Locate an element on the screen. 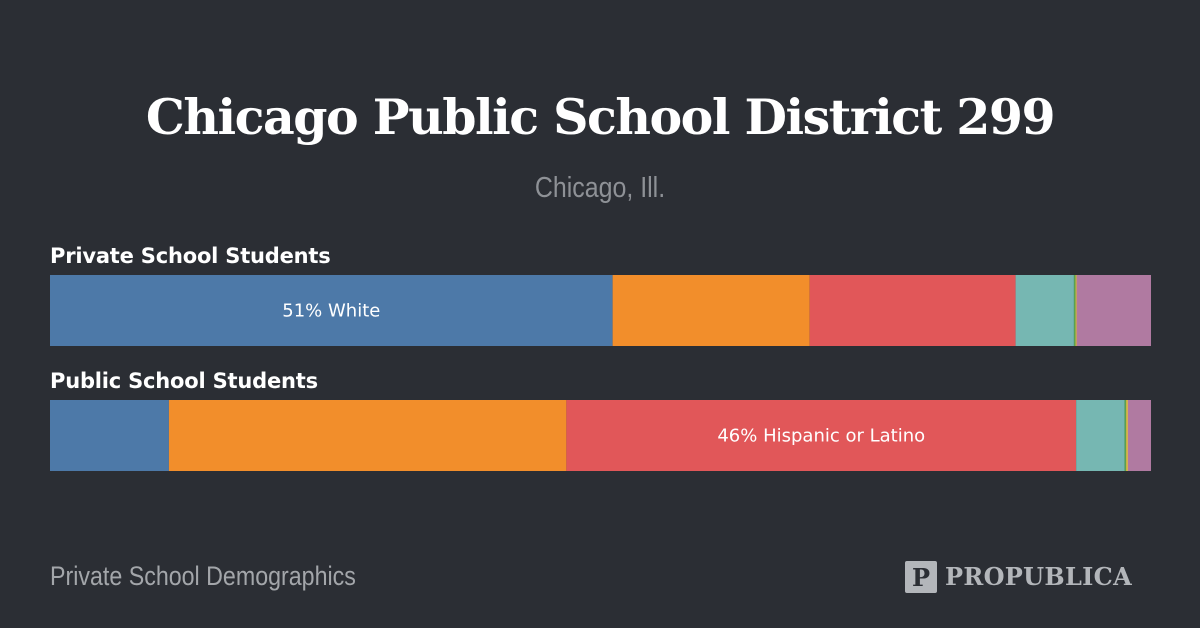 The width and height of the screenshot is (1200, 628). row-label-public: Public School Students is located at coordinates (184, 381).